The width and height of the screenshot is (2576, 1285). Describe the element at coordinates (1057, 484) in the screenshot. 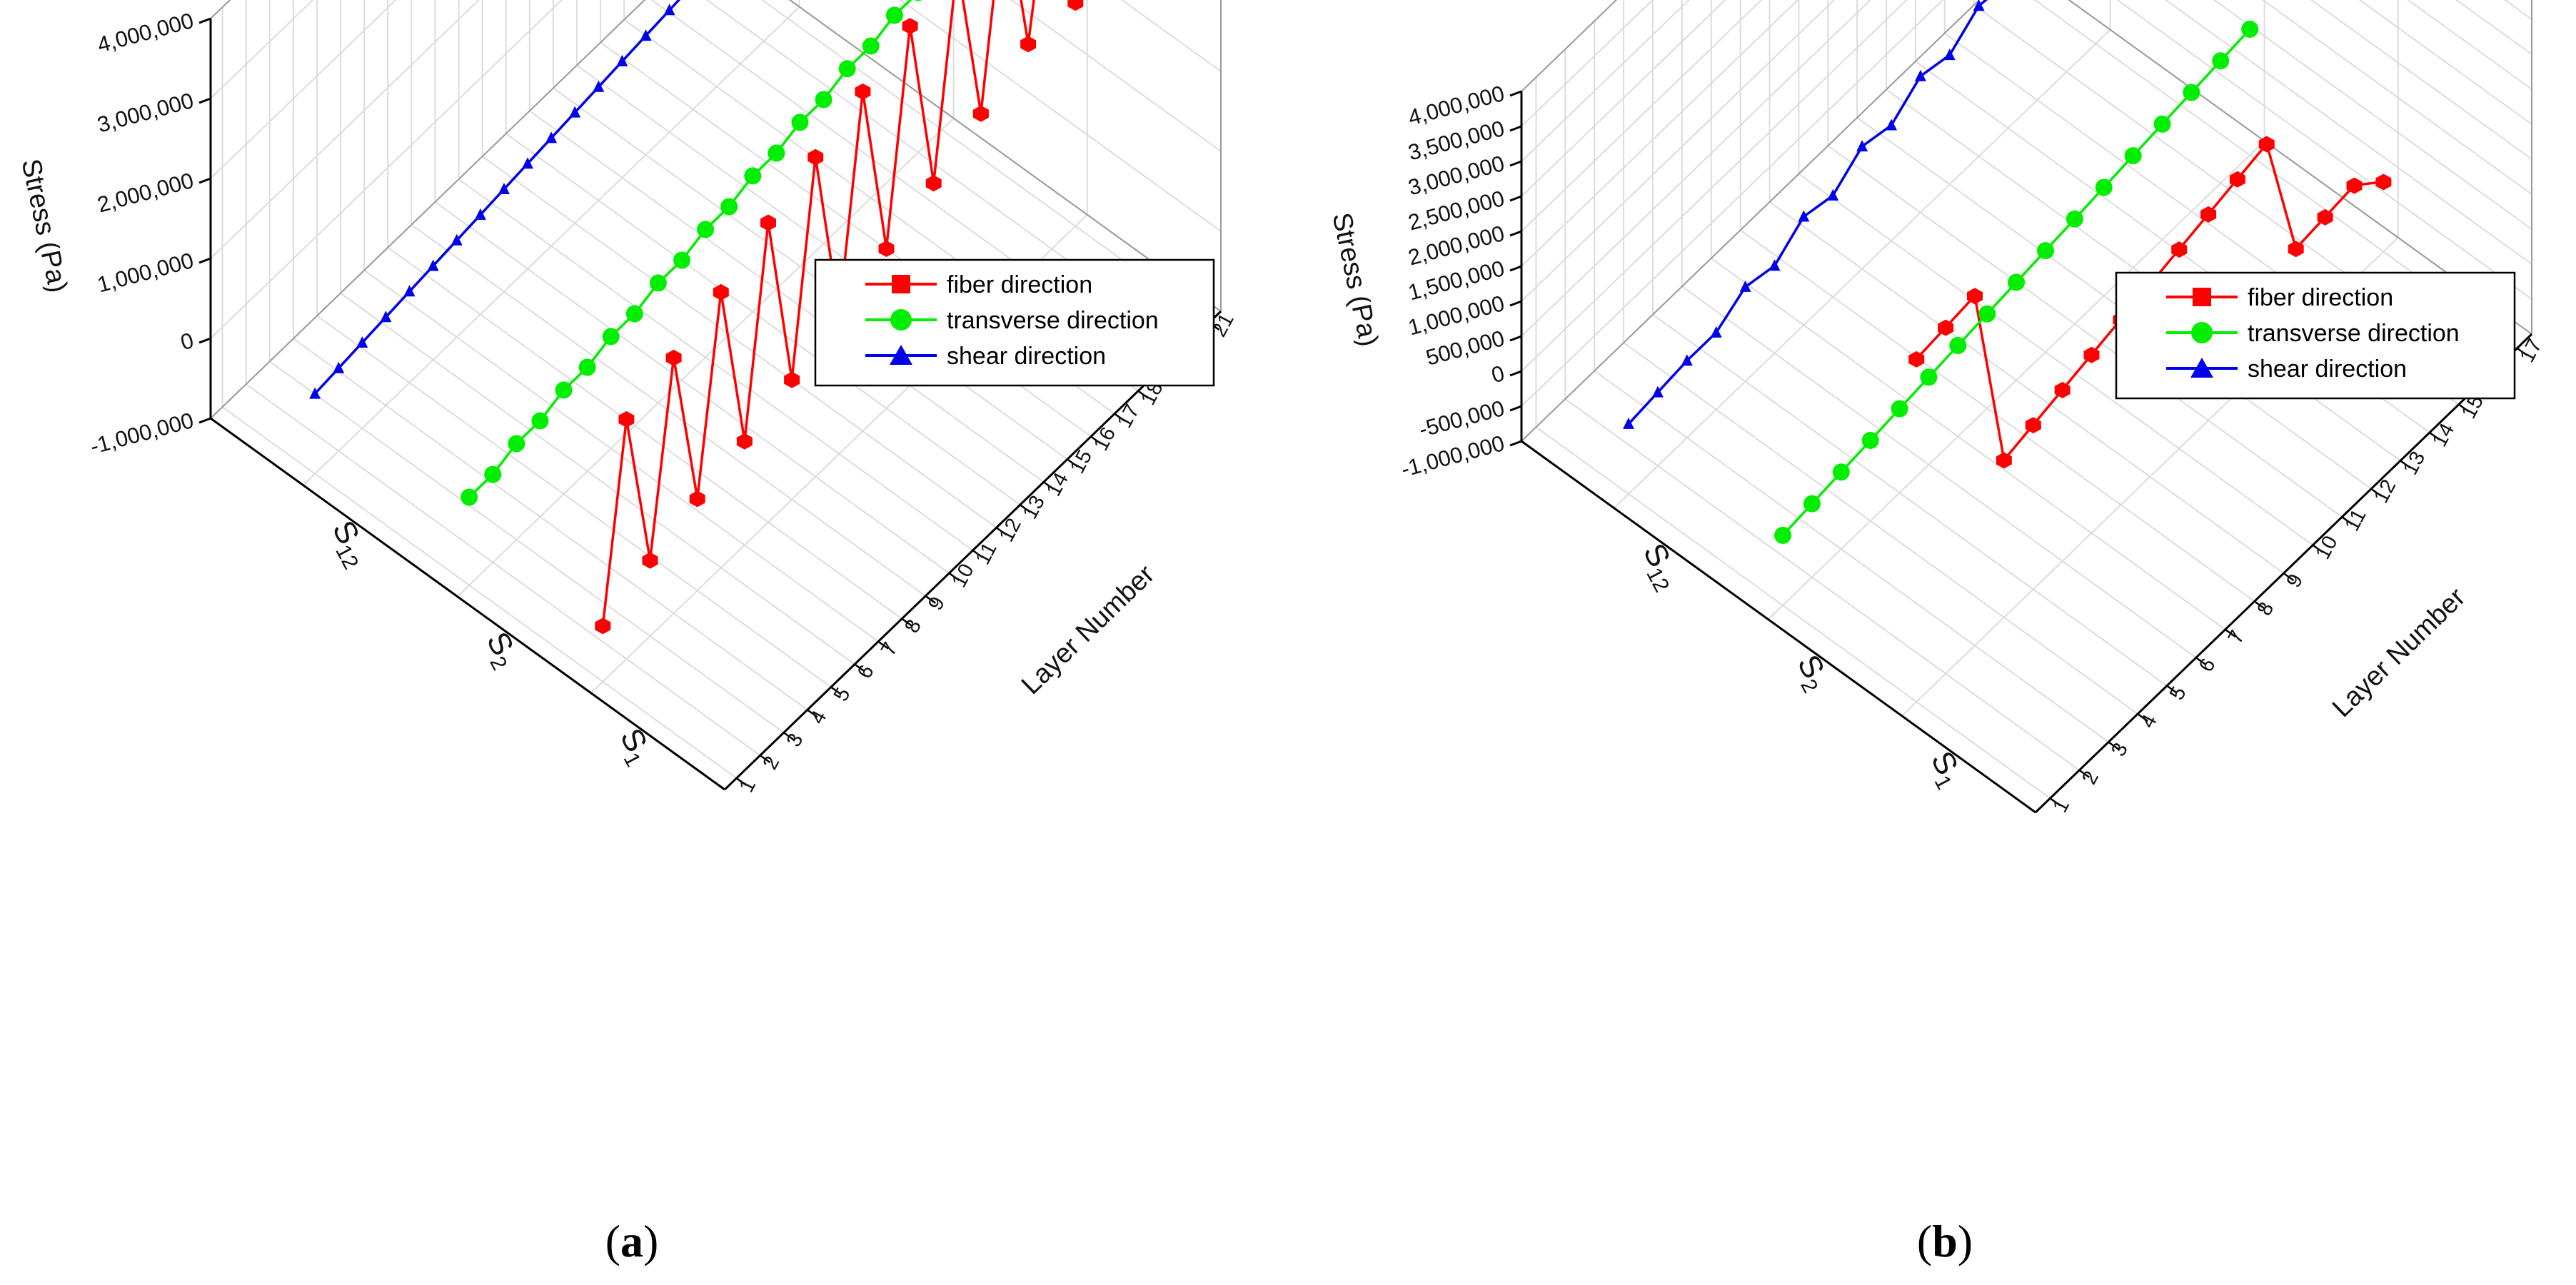

I see `layer-tick-label: 14` at that location.